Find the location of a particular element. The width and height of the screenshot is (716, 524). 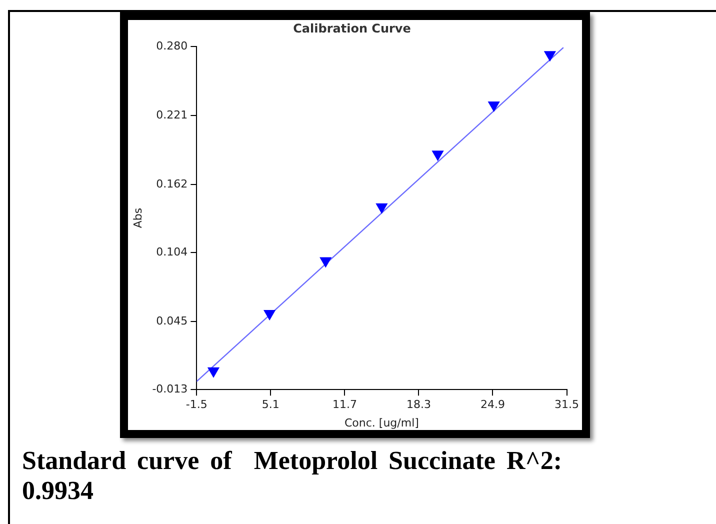

y-tick-label: 0.162 is located at coordinates (172, 183).